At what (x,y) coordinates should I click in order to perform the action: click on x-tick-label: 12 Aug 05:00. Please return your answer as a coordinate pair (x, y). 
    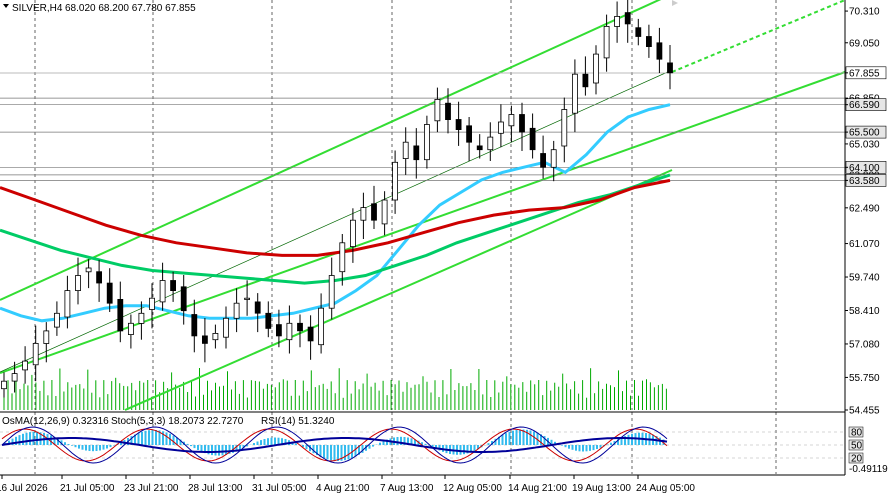
    Looking at the image, I should click on (472, 488).